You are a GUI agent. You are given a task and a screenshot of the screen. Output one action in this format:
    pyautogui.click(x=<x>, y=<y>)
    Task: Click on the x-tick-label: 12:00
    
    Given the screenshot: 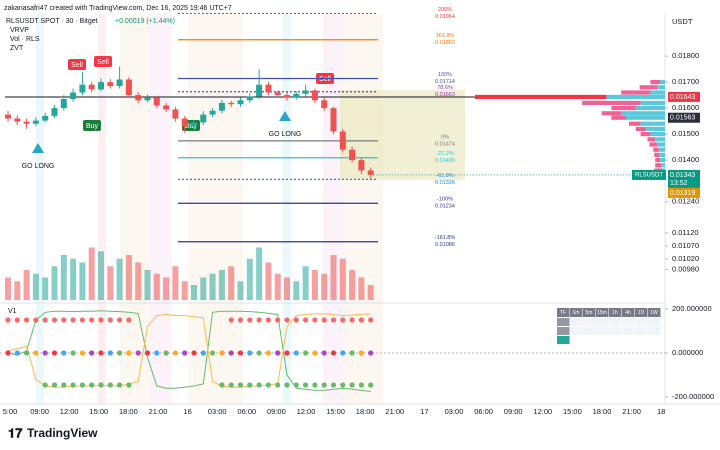 What is the action you would take?
    pyautogui.click(x=542, y=411)
    